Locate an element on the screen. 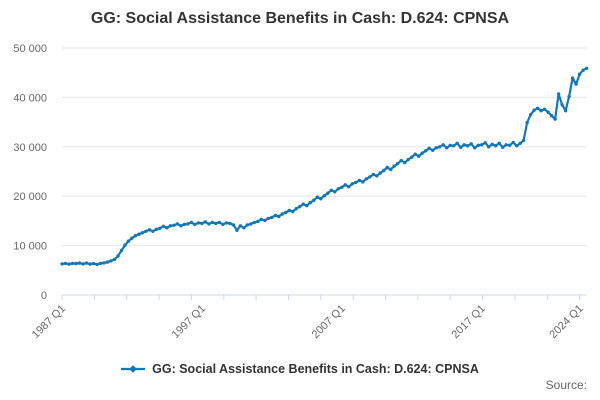 The height and width of the screenshot is (400, 600). legend-line-marker-icon is located at coordinates (133, 369).